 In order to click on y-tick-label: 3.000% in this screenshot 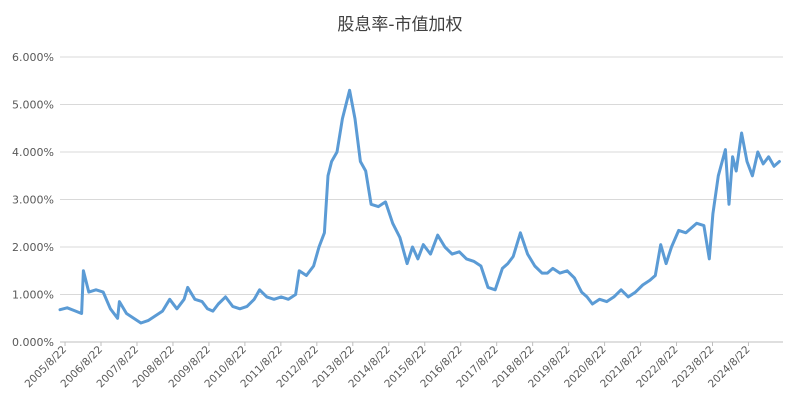, I will do `click(33, 200)`.